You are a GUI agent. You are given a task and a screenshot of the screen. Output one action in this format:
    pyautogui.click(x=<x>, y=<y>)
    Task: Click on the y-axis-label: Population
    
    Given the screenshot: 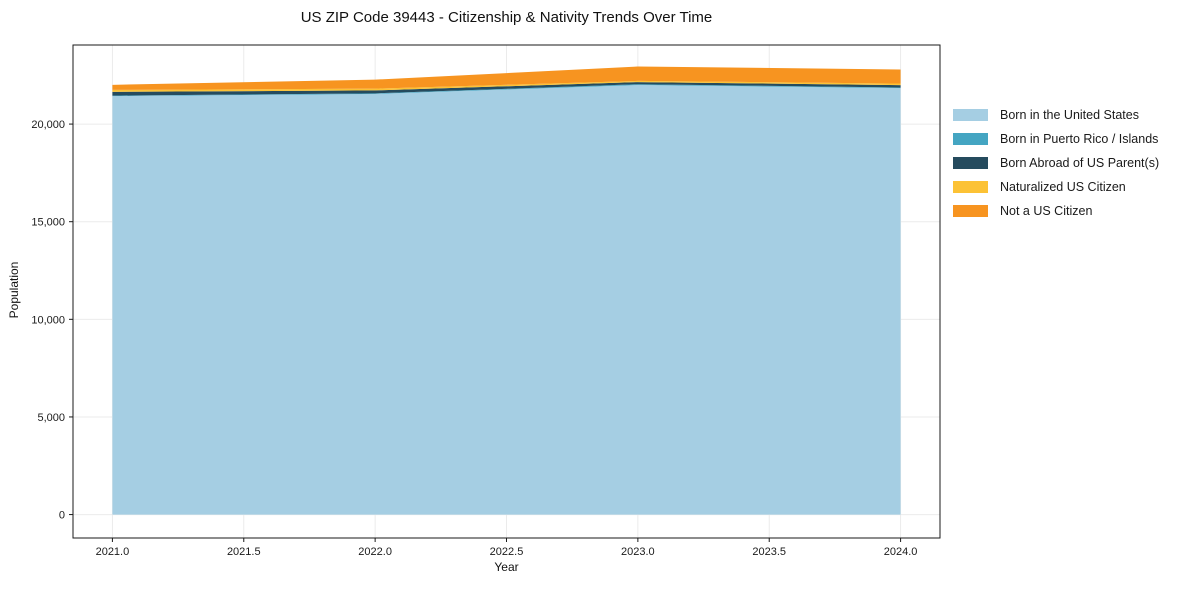 What is the action you would take?
    pyautogui.click(x=14, y=290)
    